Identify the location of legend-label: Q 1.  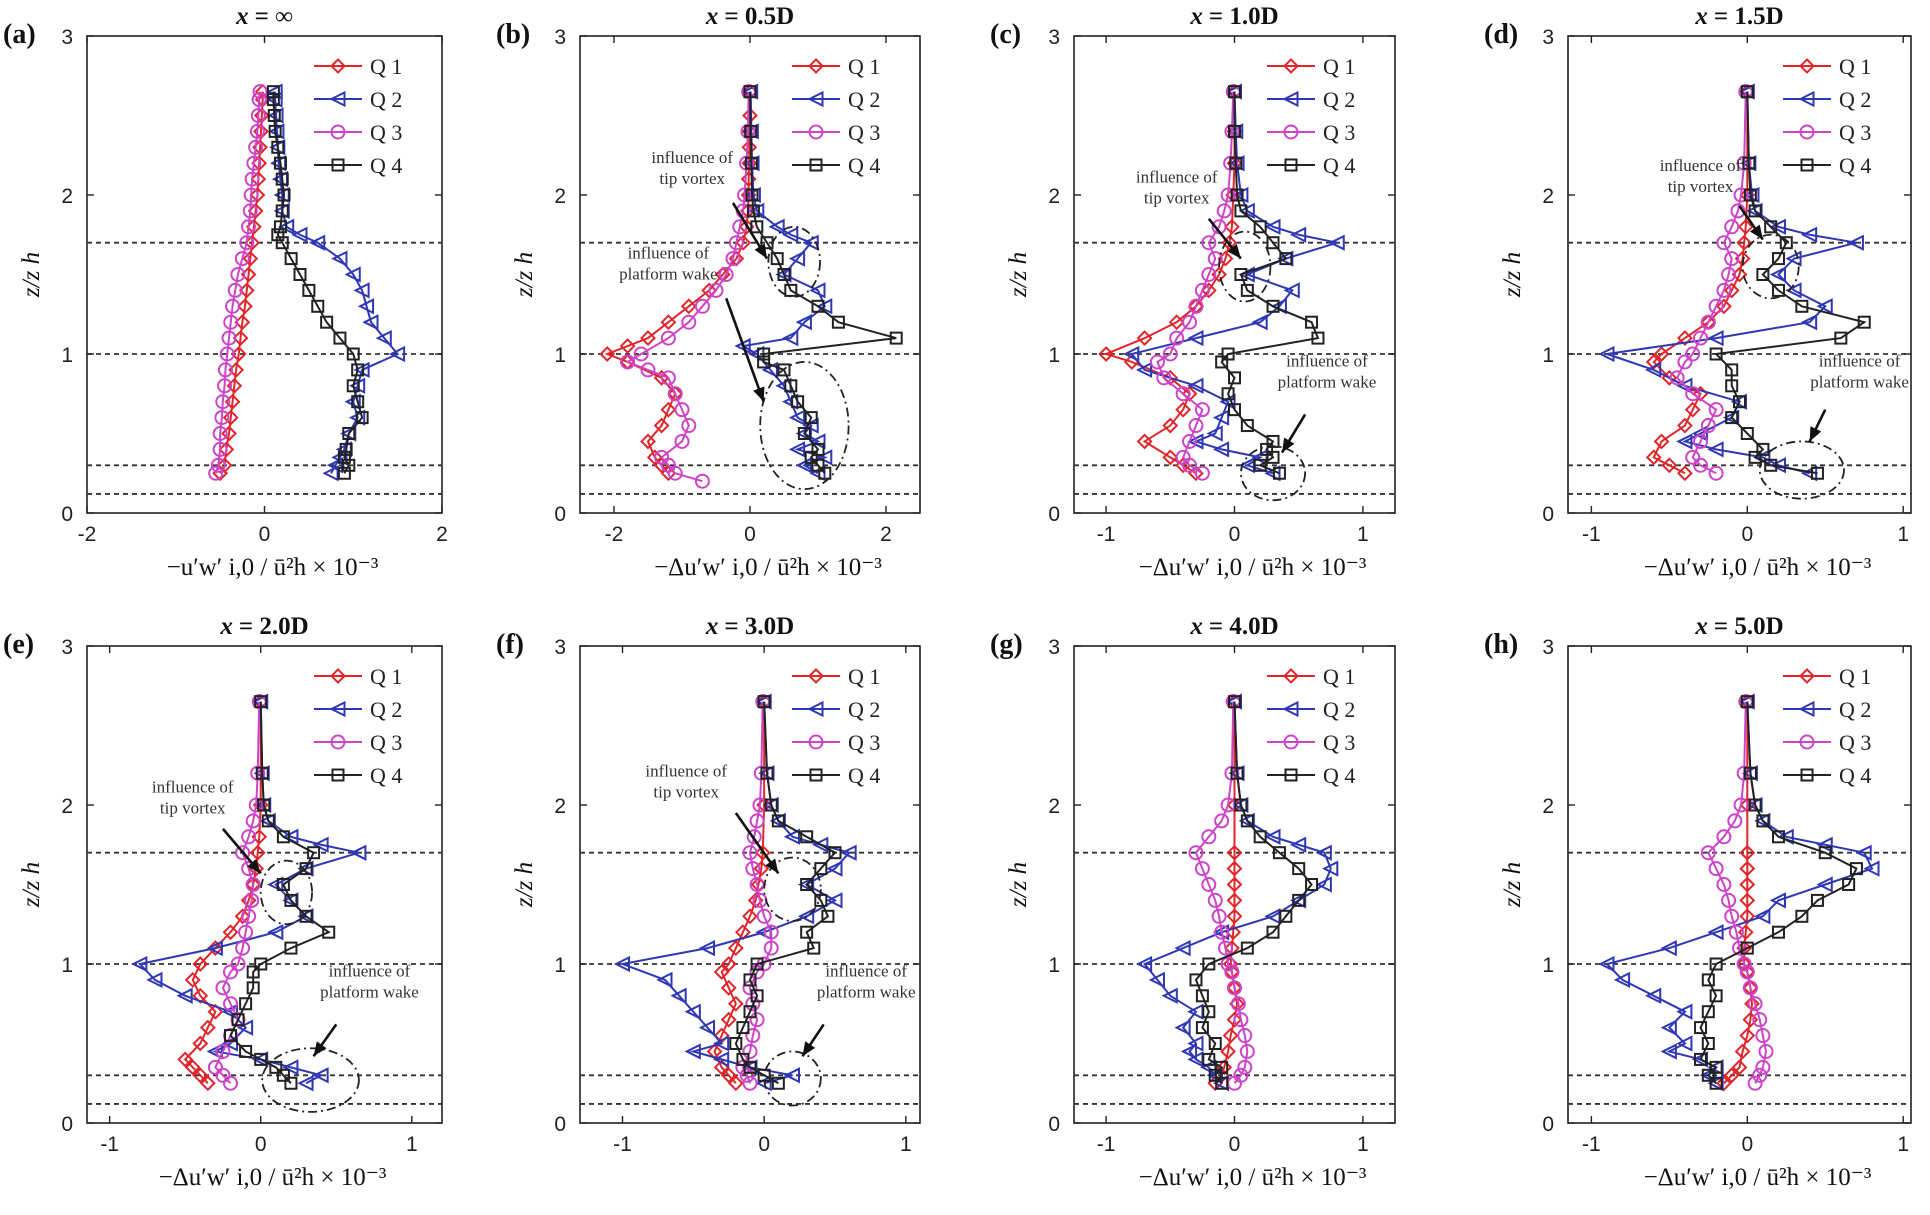
(1339, 66).